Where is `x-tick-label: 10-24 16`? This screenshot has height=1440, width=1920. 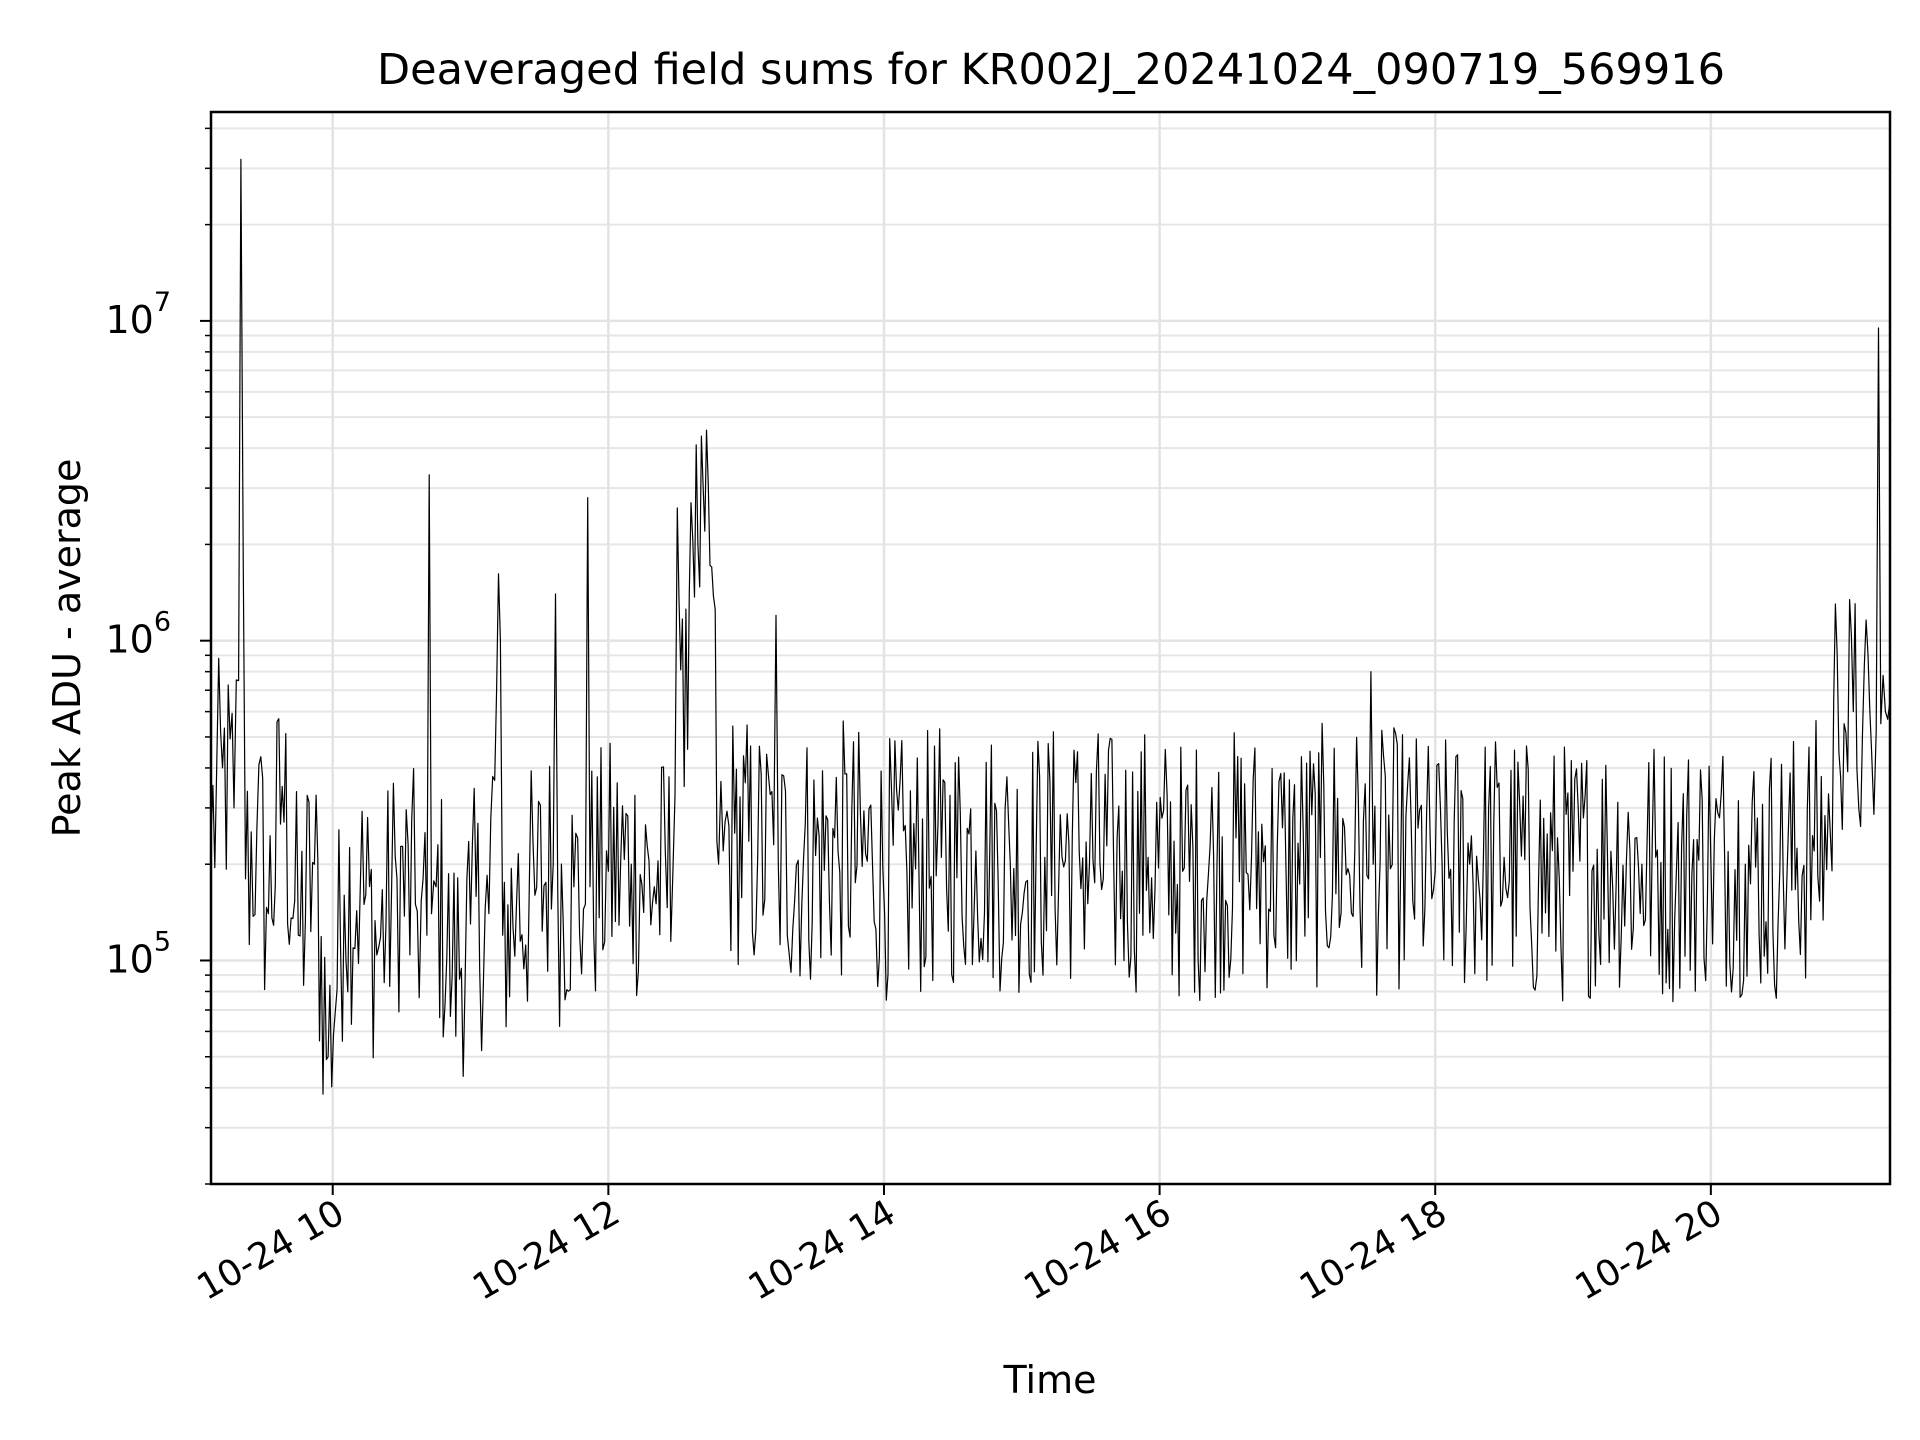
x-tick-label: 10-24 16 is located at coordinates (1097, 1250).